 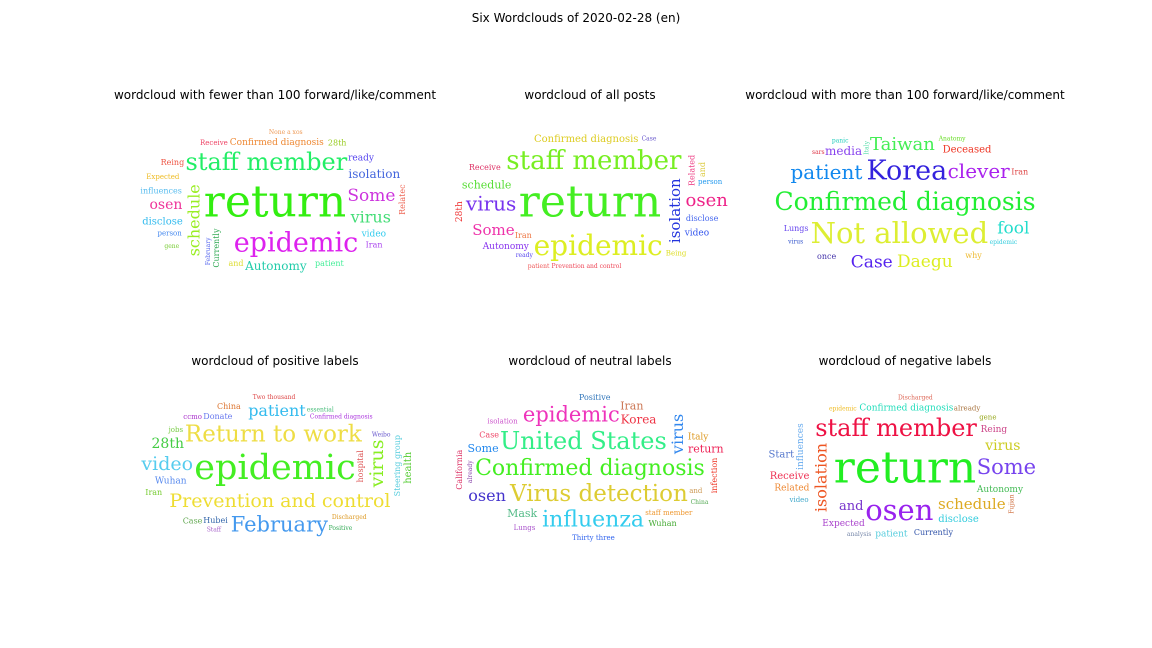 What do you see at coordinates (193, 220) in the screenshot?
I see `word-schedule: schedule` at bounding box center [193, 220].